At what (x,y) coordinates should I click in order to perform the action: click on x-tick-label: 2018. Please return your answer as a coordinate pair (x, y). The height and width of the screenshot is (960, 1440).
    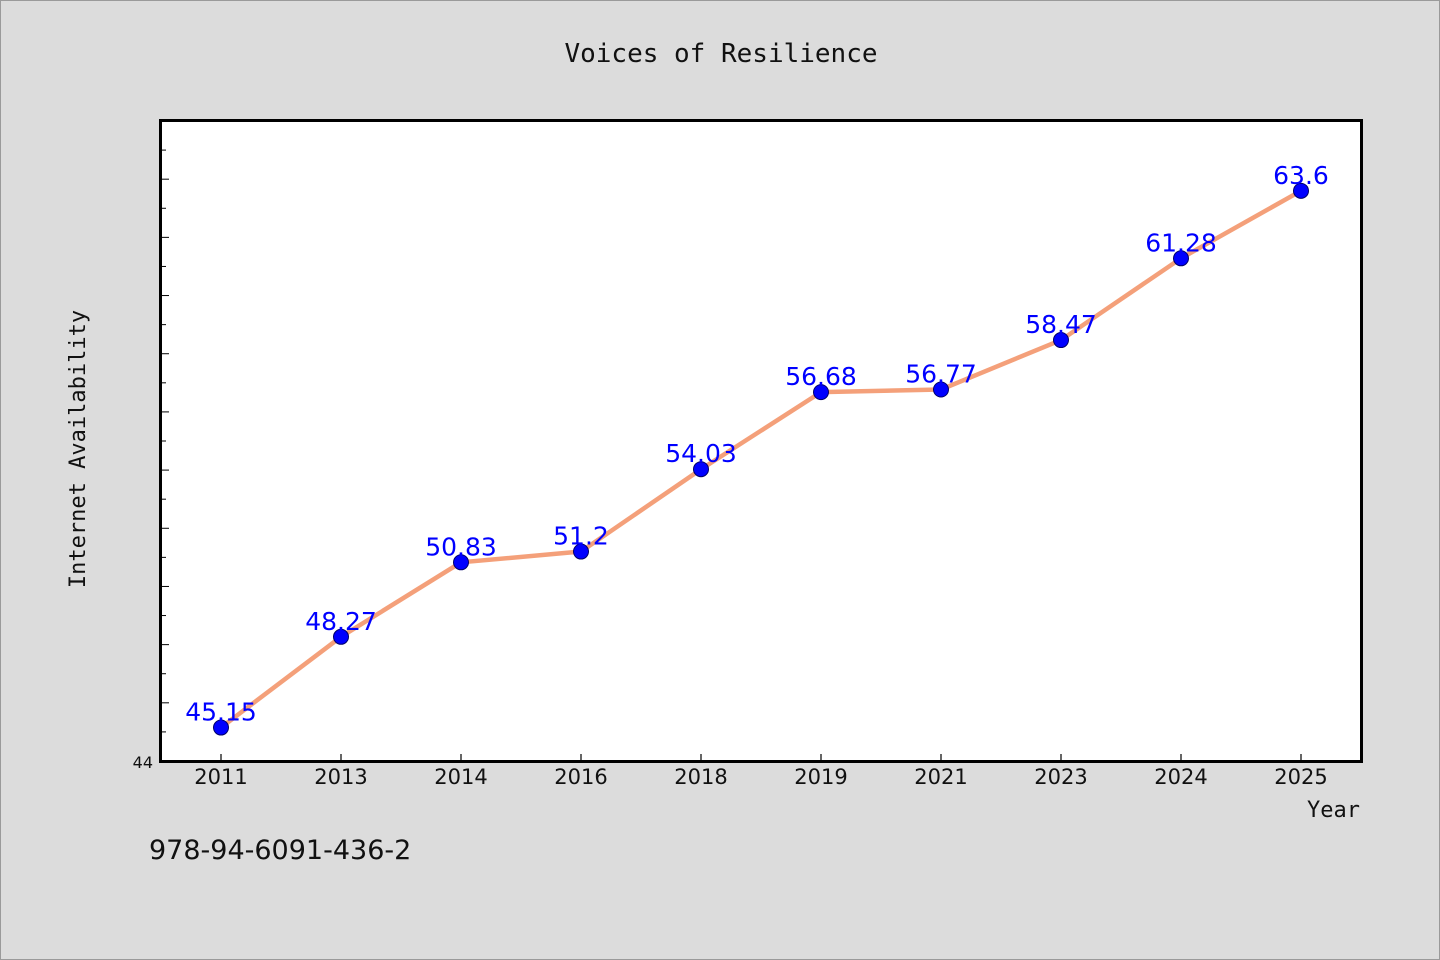
    Looking at the image, I should click on (700, 777).